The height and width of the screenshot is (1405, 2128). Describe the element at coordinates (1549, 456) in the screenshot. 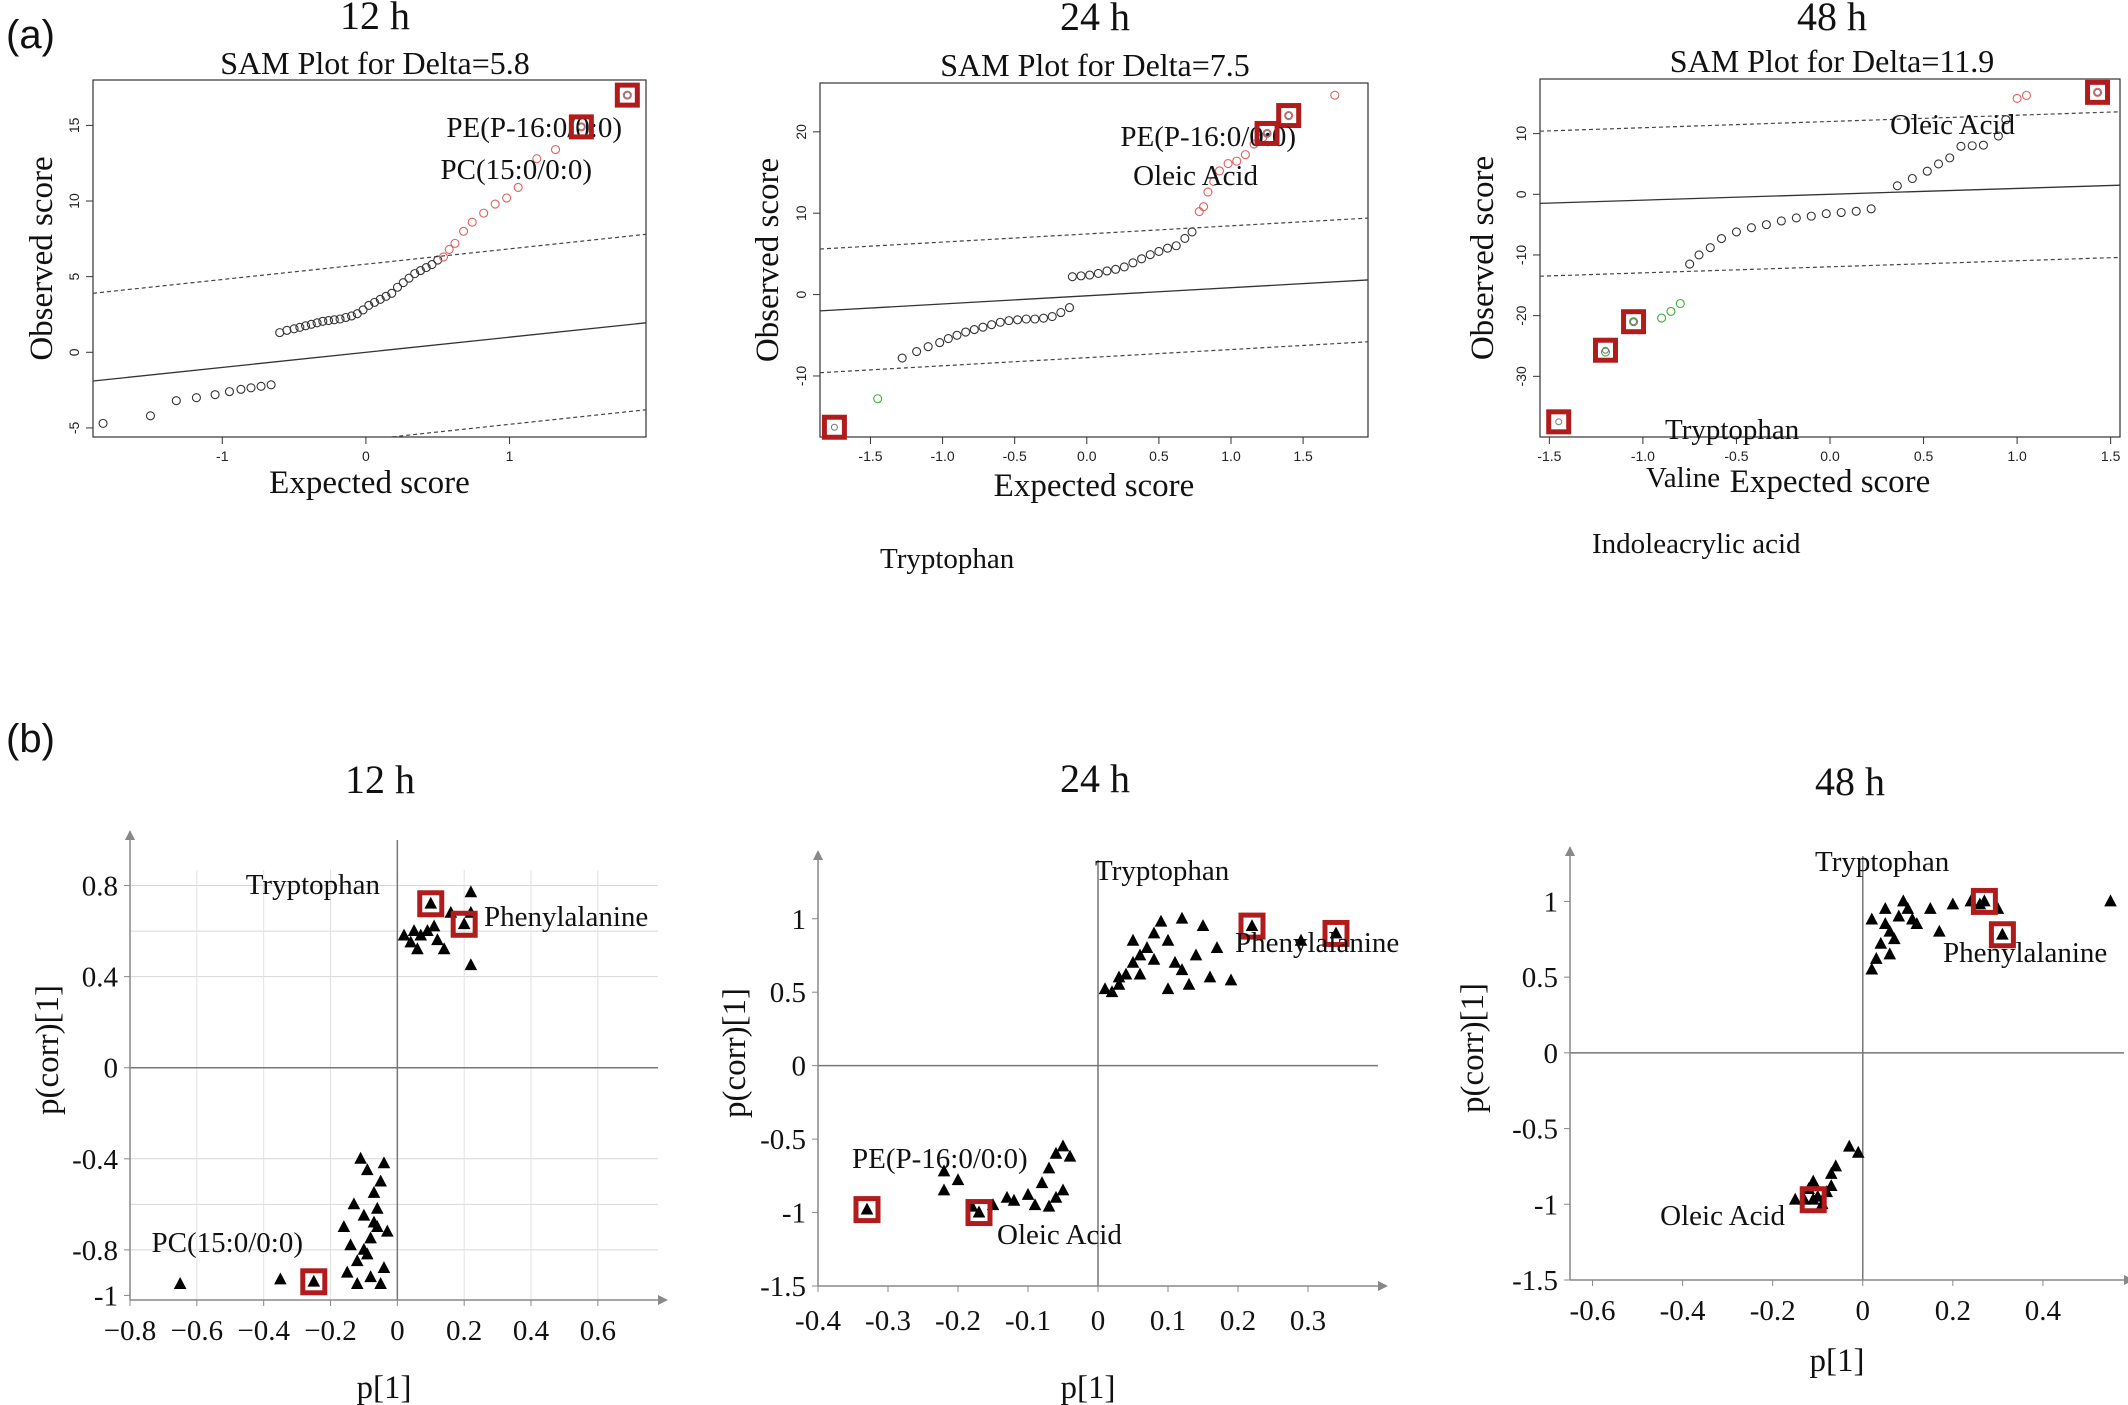

I see `x-tick-label: -1.5` at that location.